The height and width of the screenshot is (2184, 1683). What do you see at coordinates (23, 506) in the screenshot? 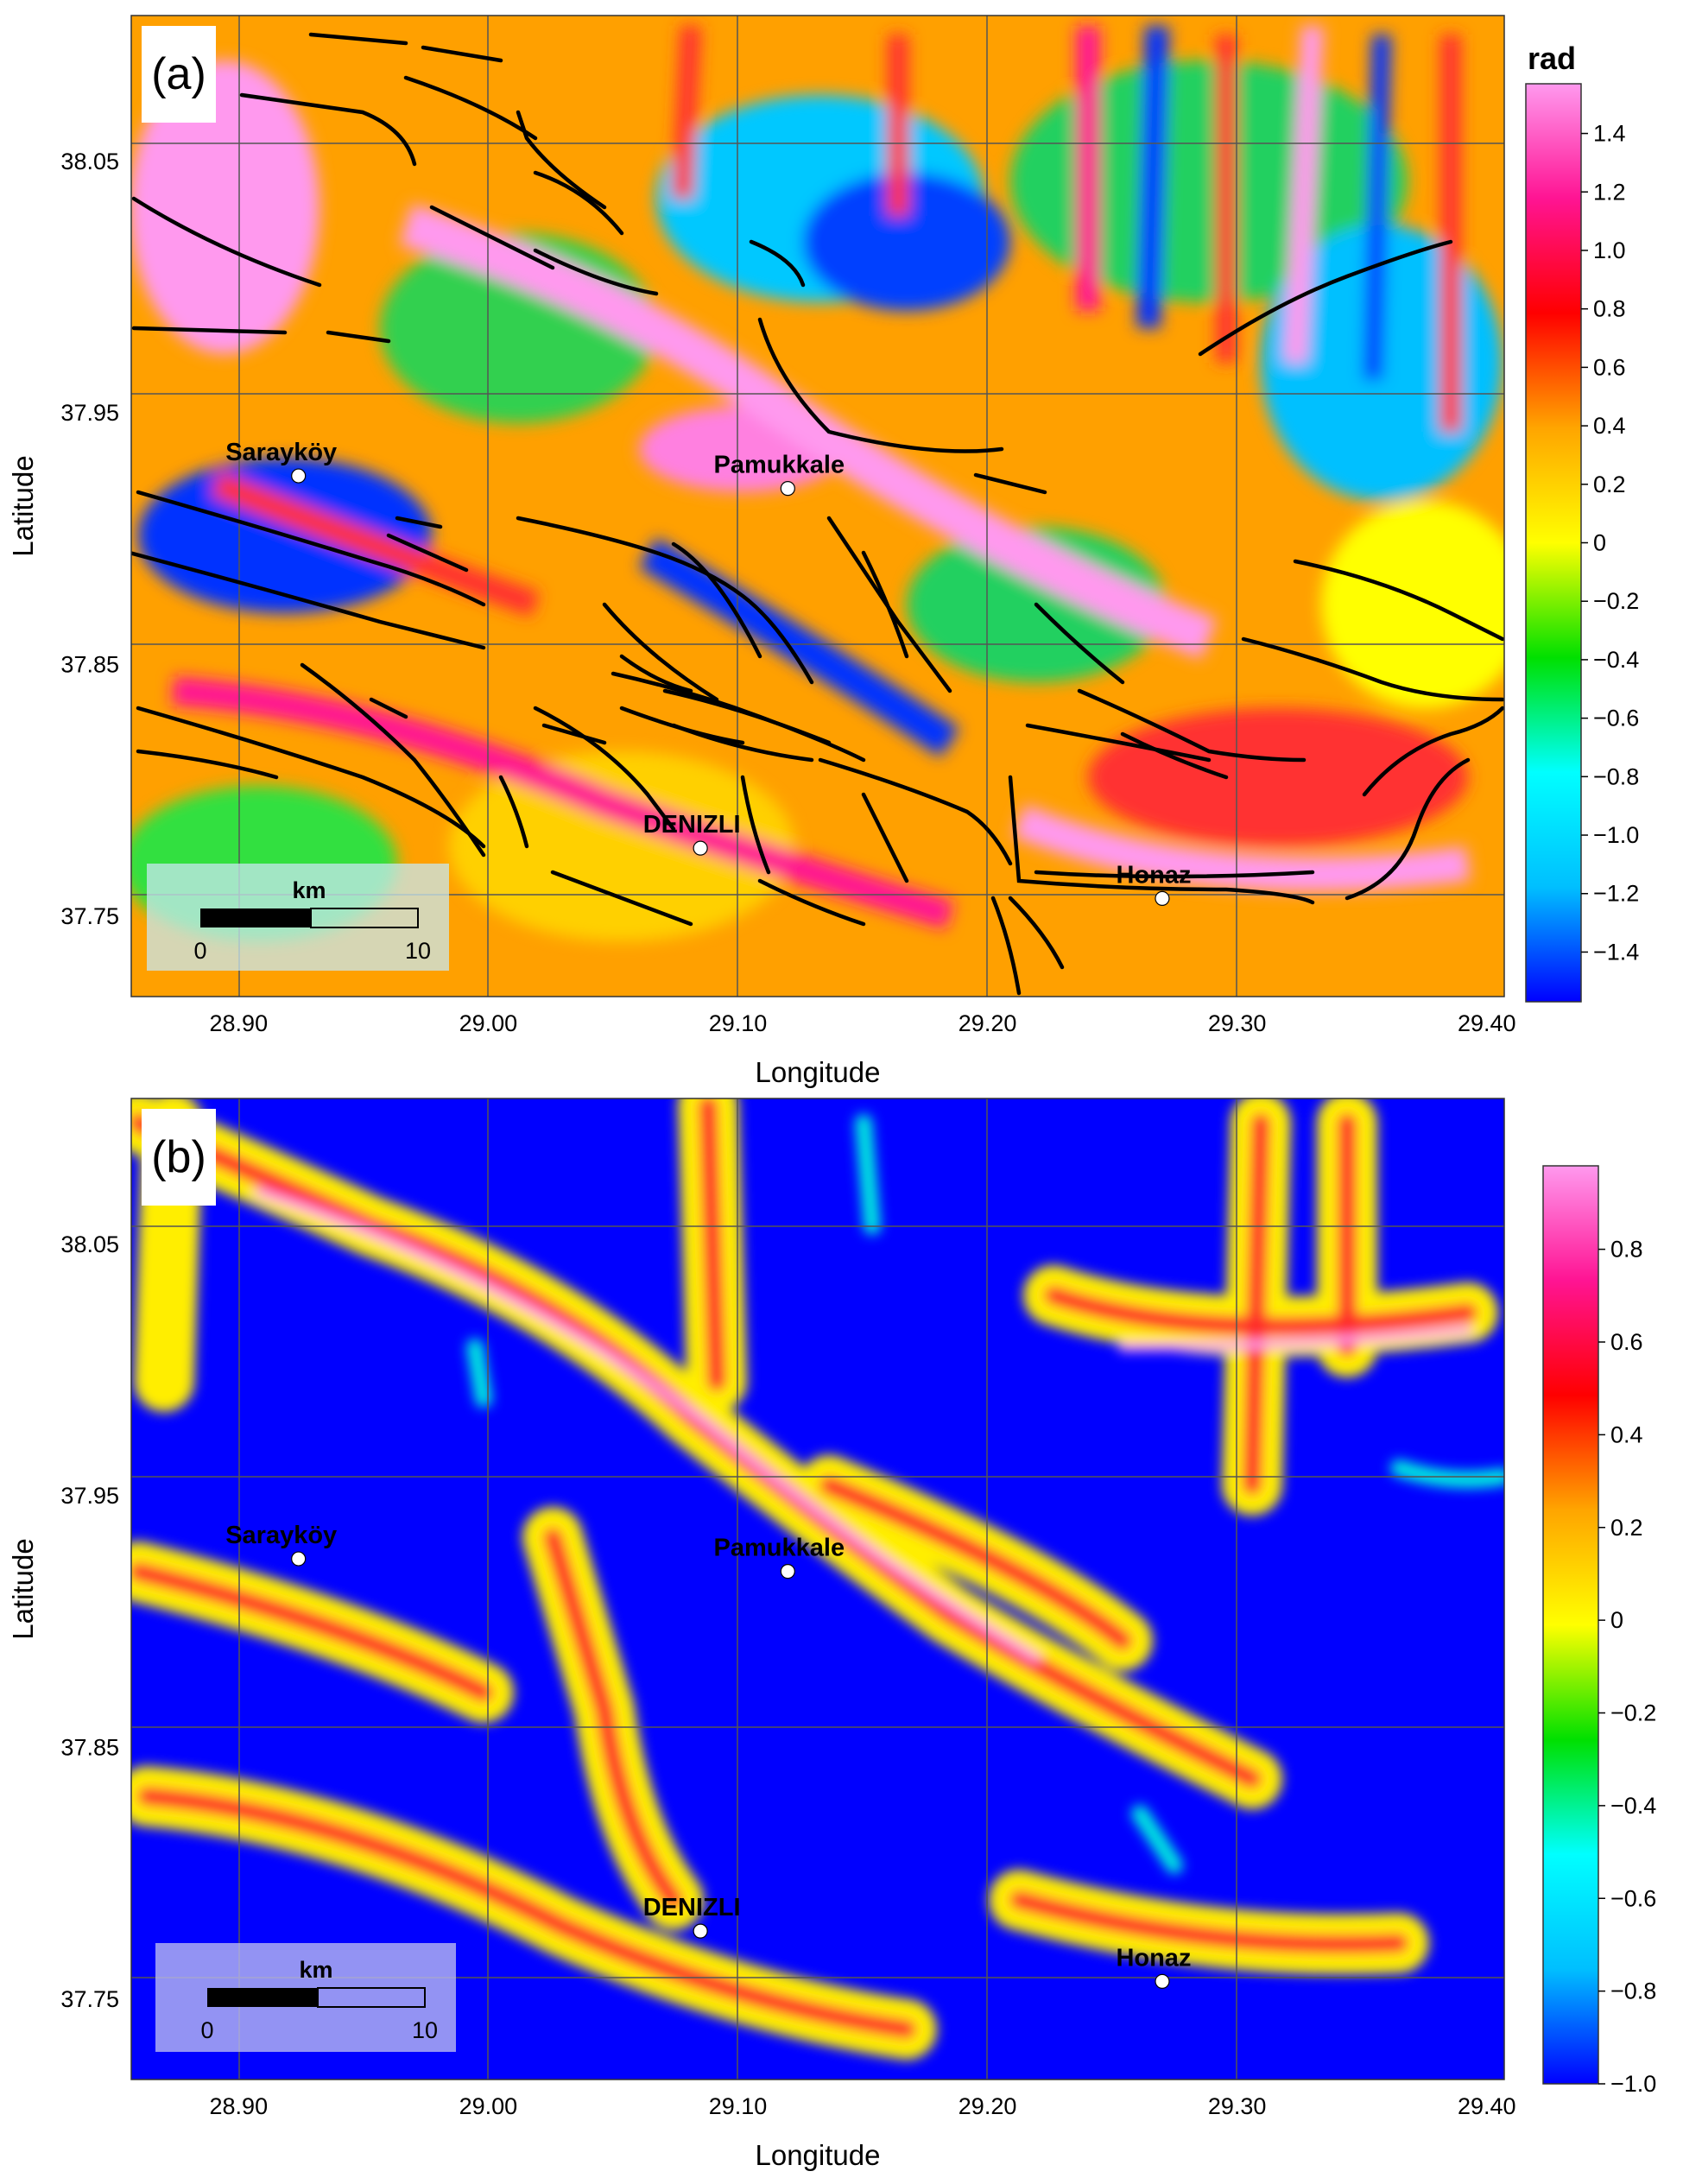
I see `y-axis-title-a: Latitude` at bounding box center [23, 506].